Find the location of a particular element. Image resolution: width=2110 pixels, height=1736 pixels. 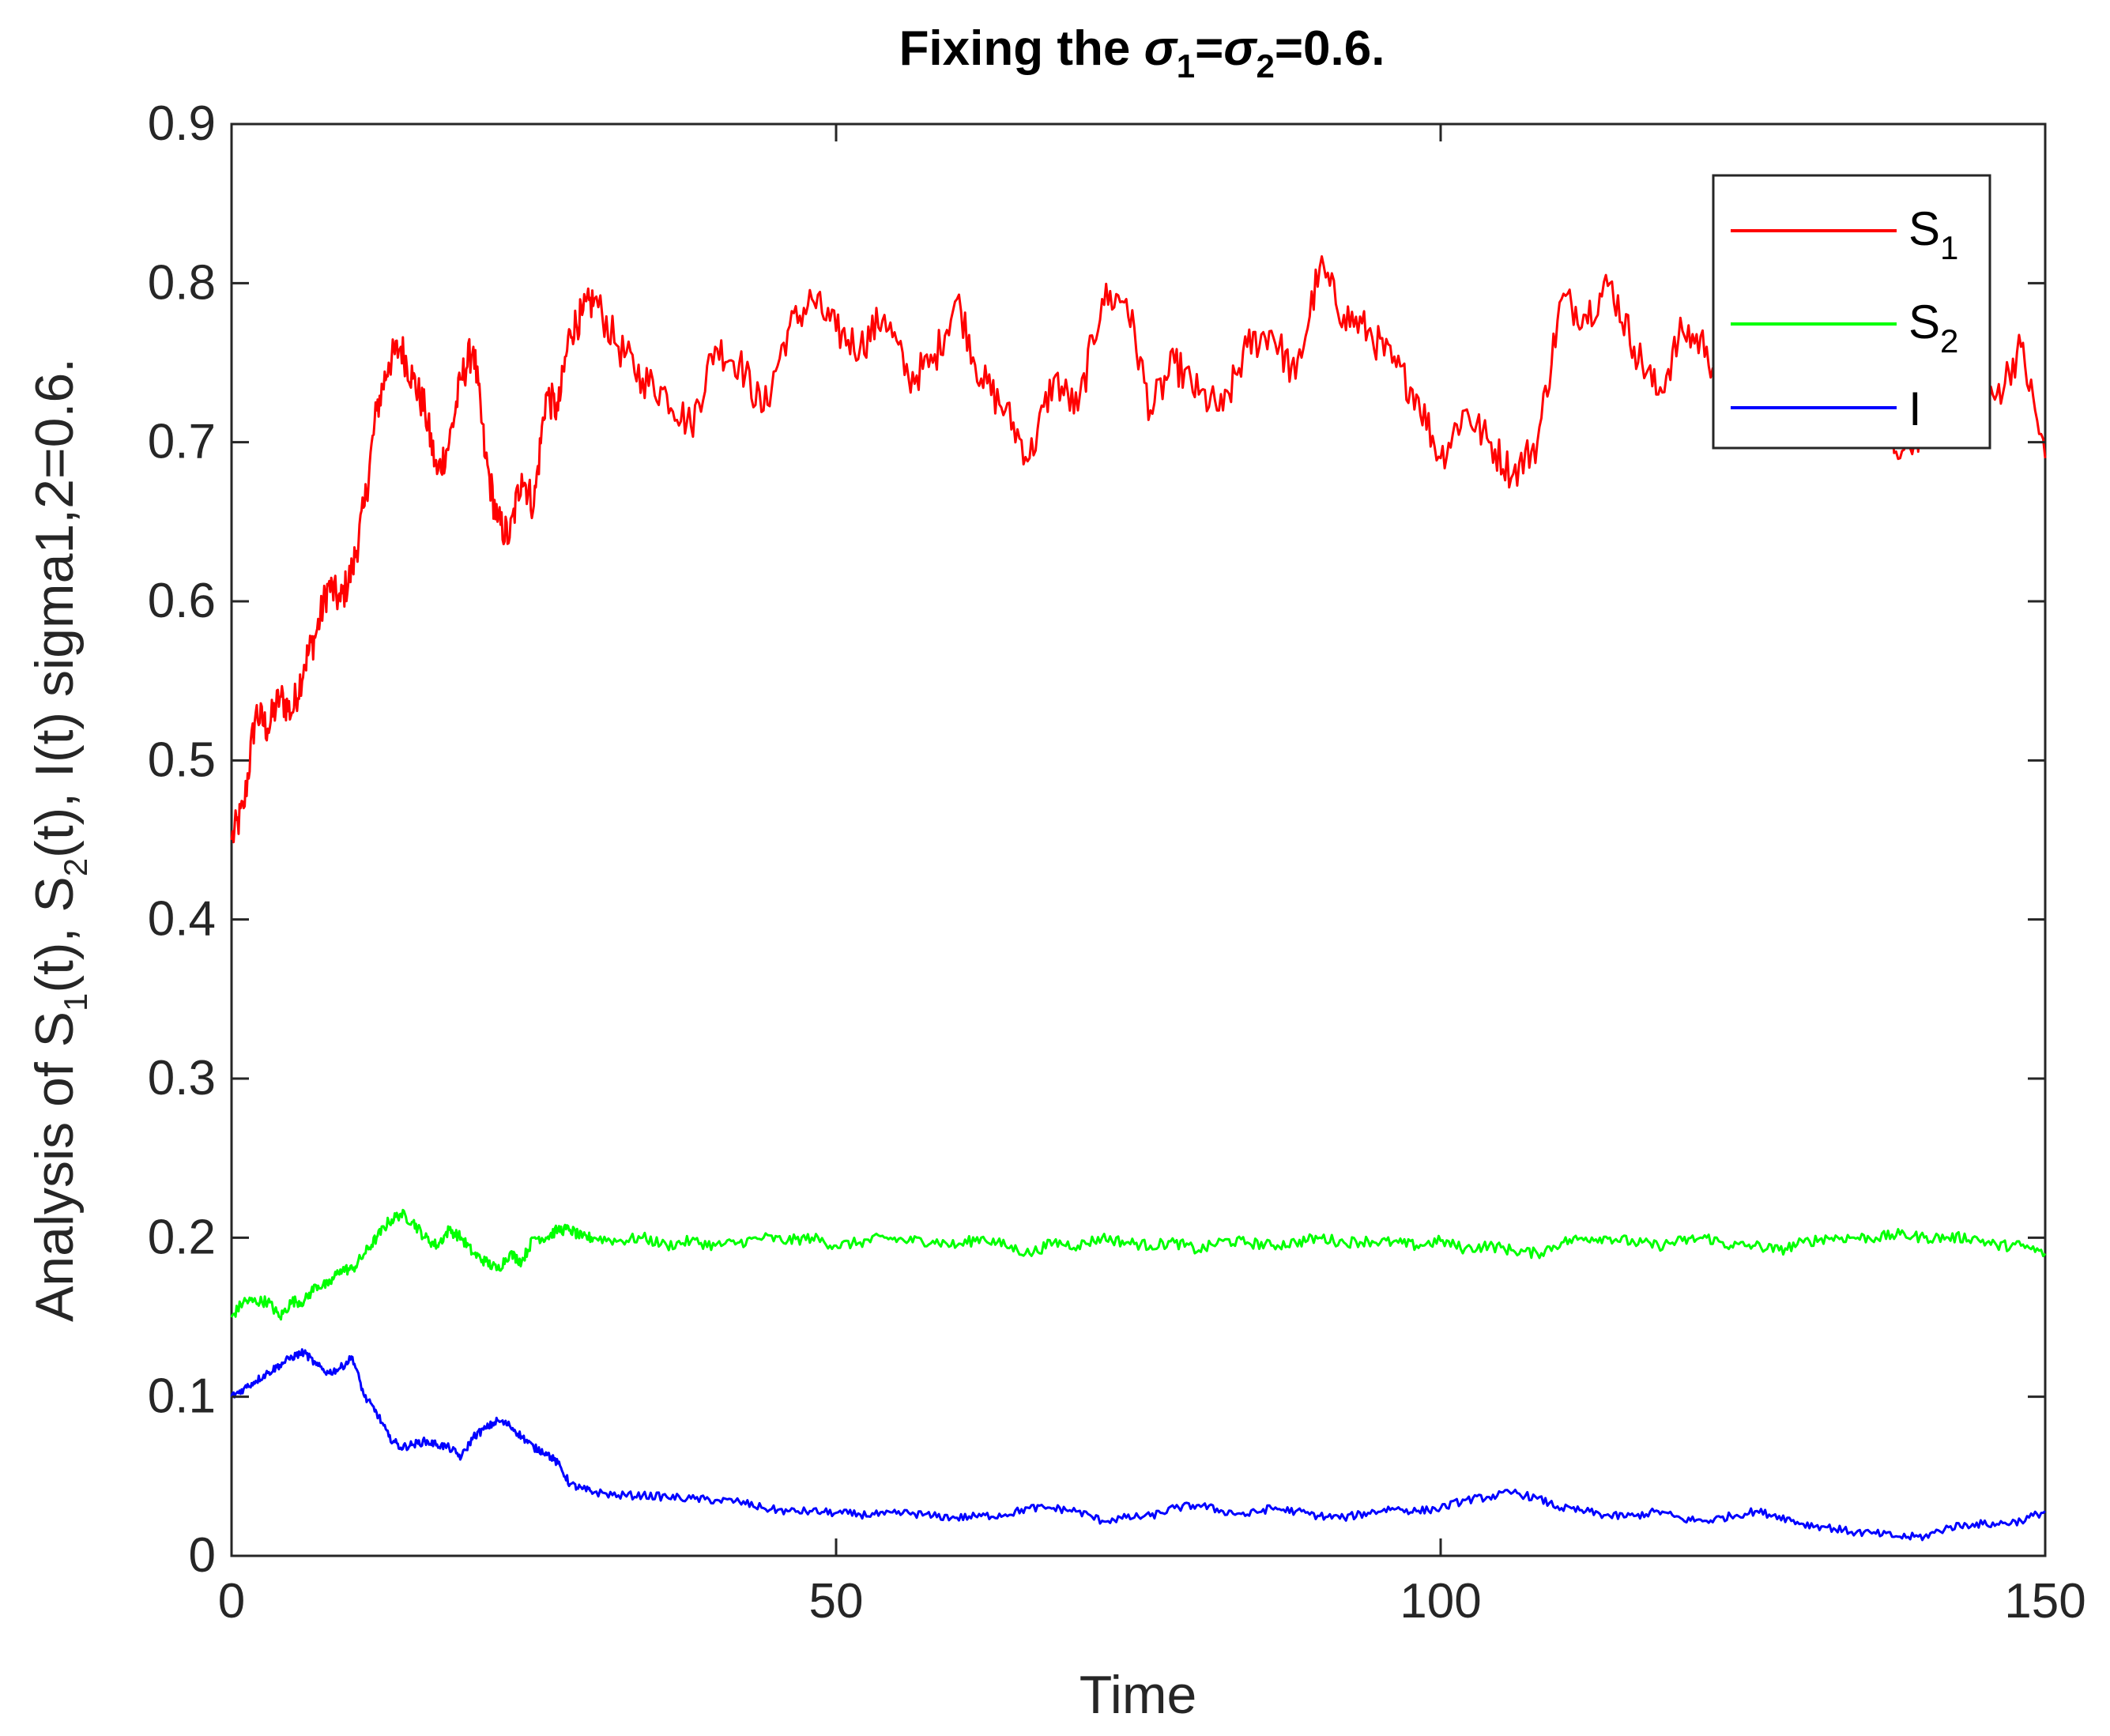

chart-title: Fixing the σ1=σ2=0.6. is located at coordinates (1142, 53).